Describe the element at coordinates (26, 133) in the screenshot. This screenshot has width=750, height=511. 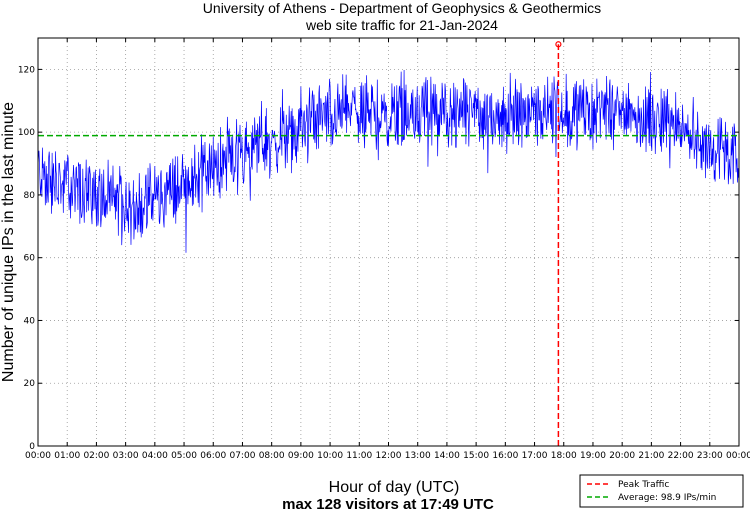
I see `y-tick-label: 100` at that location.